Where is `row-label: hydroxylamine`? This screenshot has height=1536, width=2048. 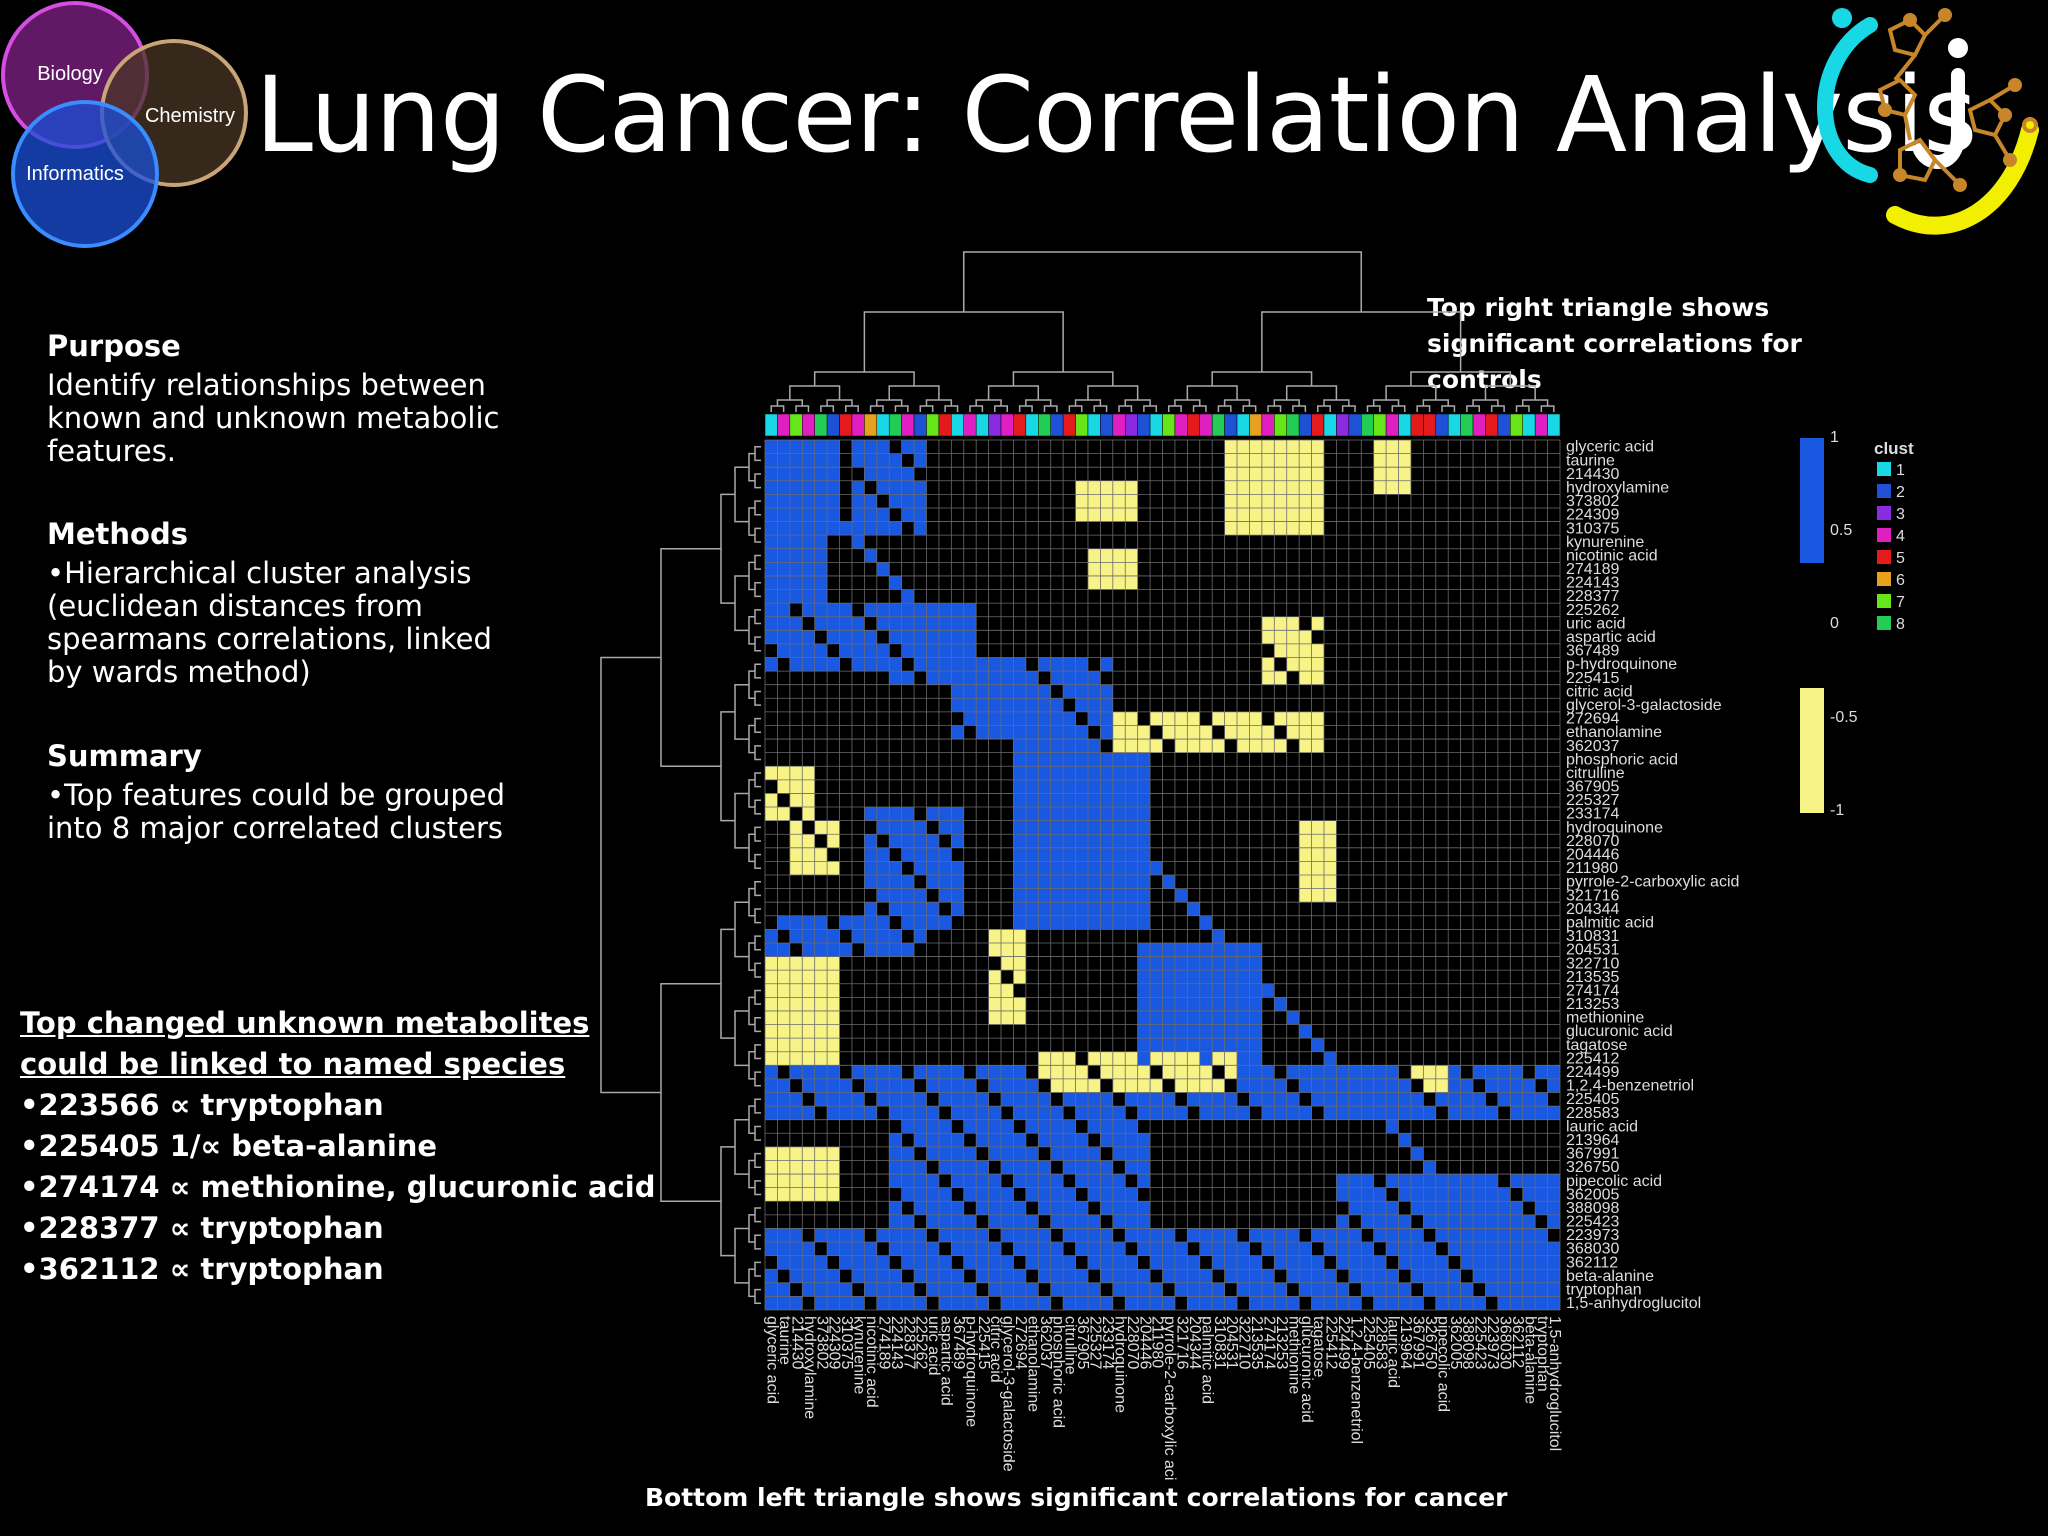
row-label: hydroxylamine is located at coordinates (1617, 487).